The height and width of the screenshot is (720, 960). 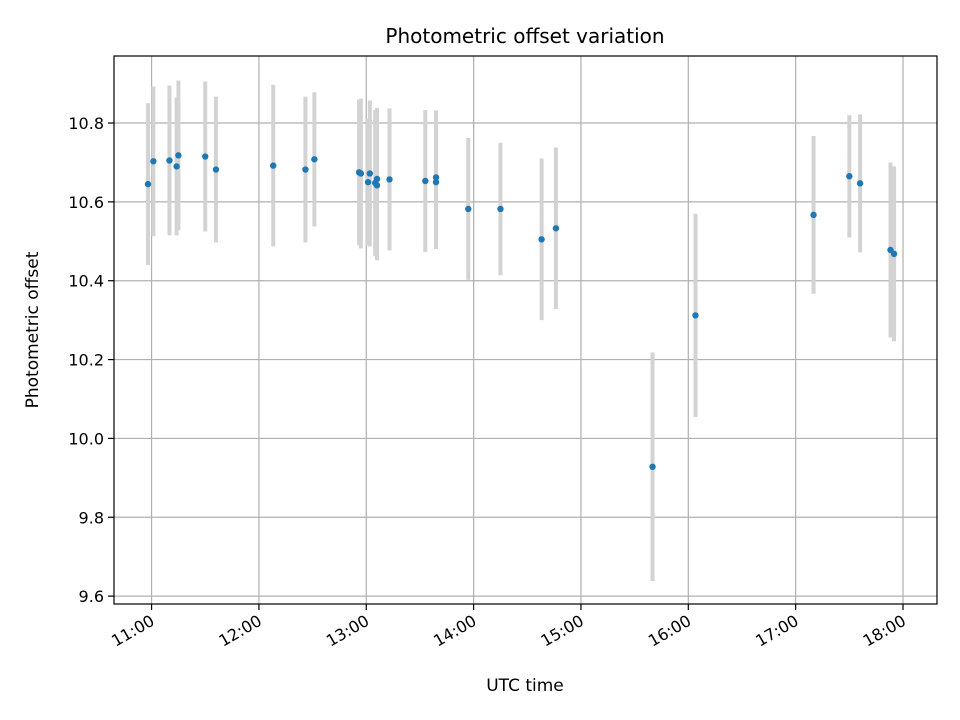 I want to click on chart-title: Photometric offset variation, so click(x=524, y=36).